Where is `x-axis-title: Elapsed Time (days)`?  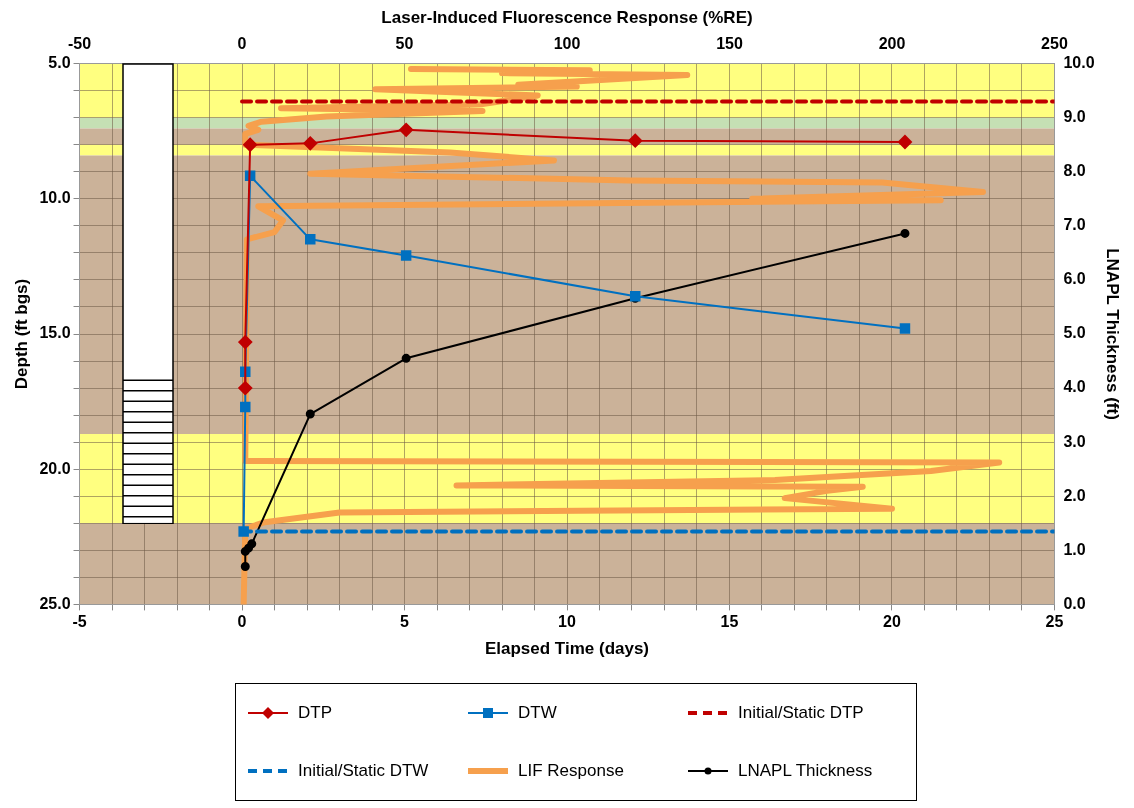
x-axis-title: Elapsed Time (days) is located at coordinates (567, 649).